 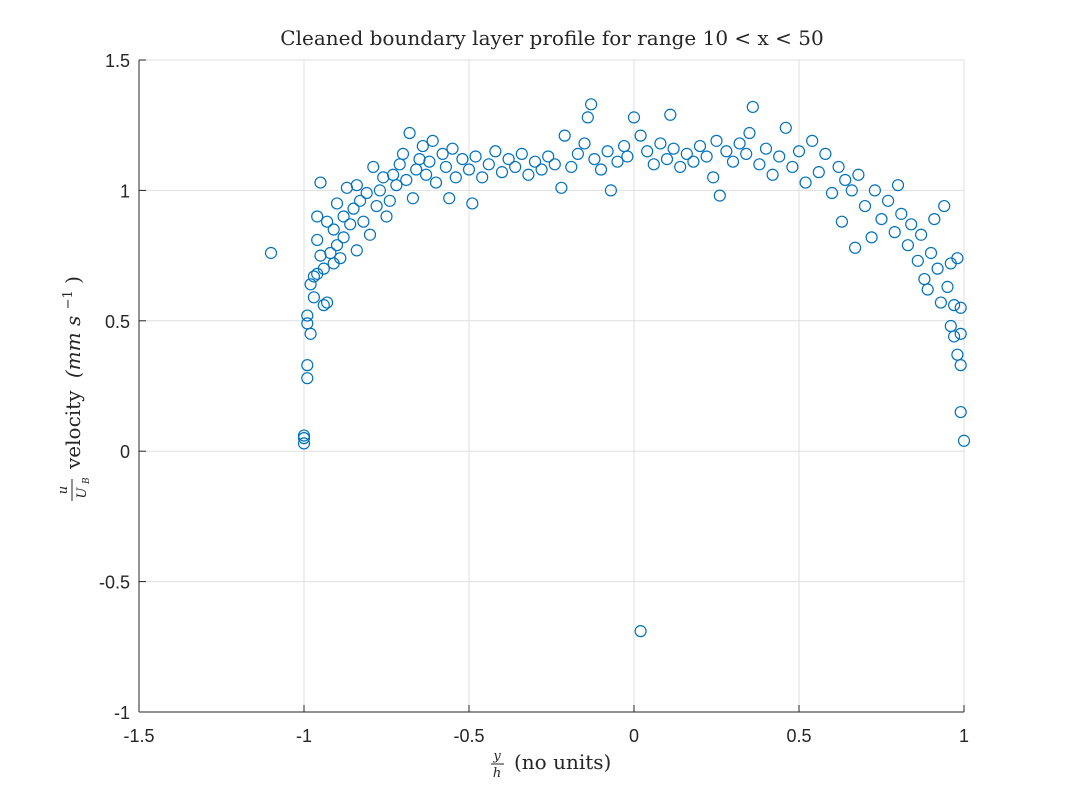 What do you see at coordinates (68, 299) in the screenshot?
I see `y-label-units-exponent: −1` at bounding box center [68, 299].